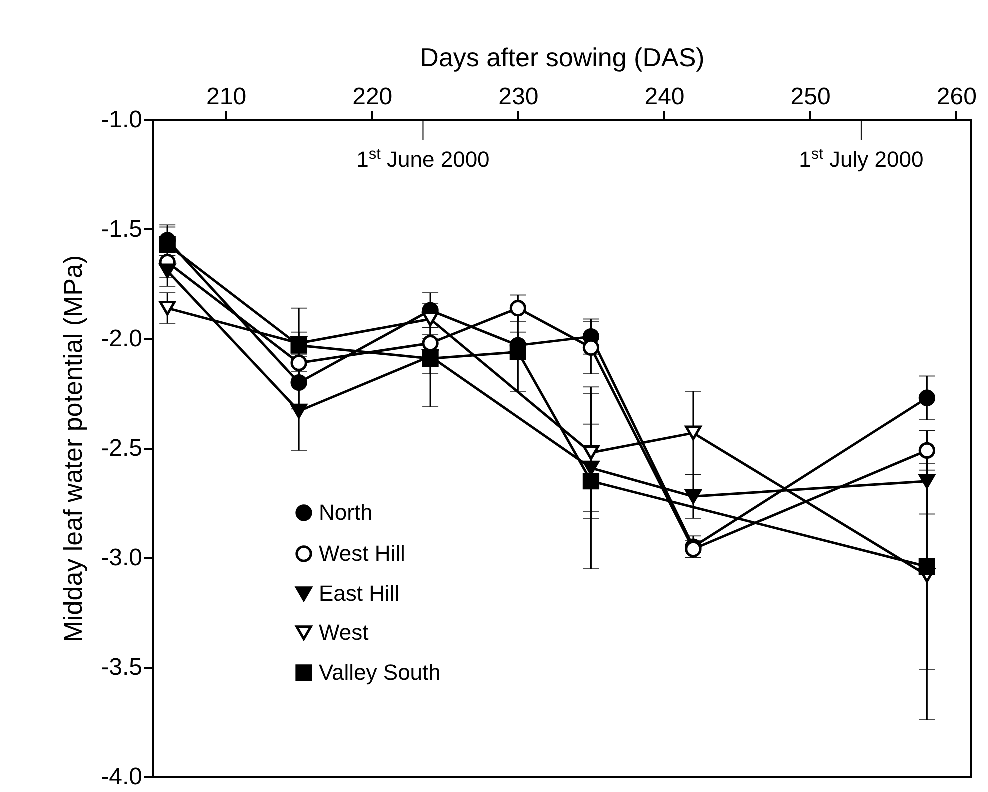 The height and width of the screenshot is (792, 988). Describe the element at coordinates (121, 558) in the screenshot. I see `y-tick-label: -3.0` at that location.